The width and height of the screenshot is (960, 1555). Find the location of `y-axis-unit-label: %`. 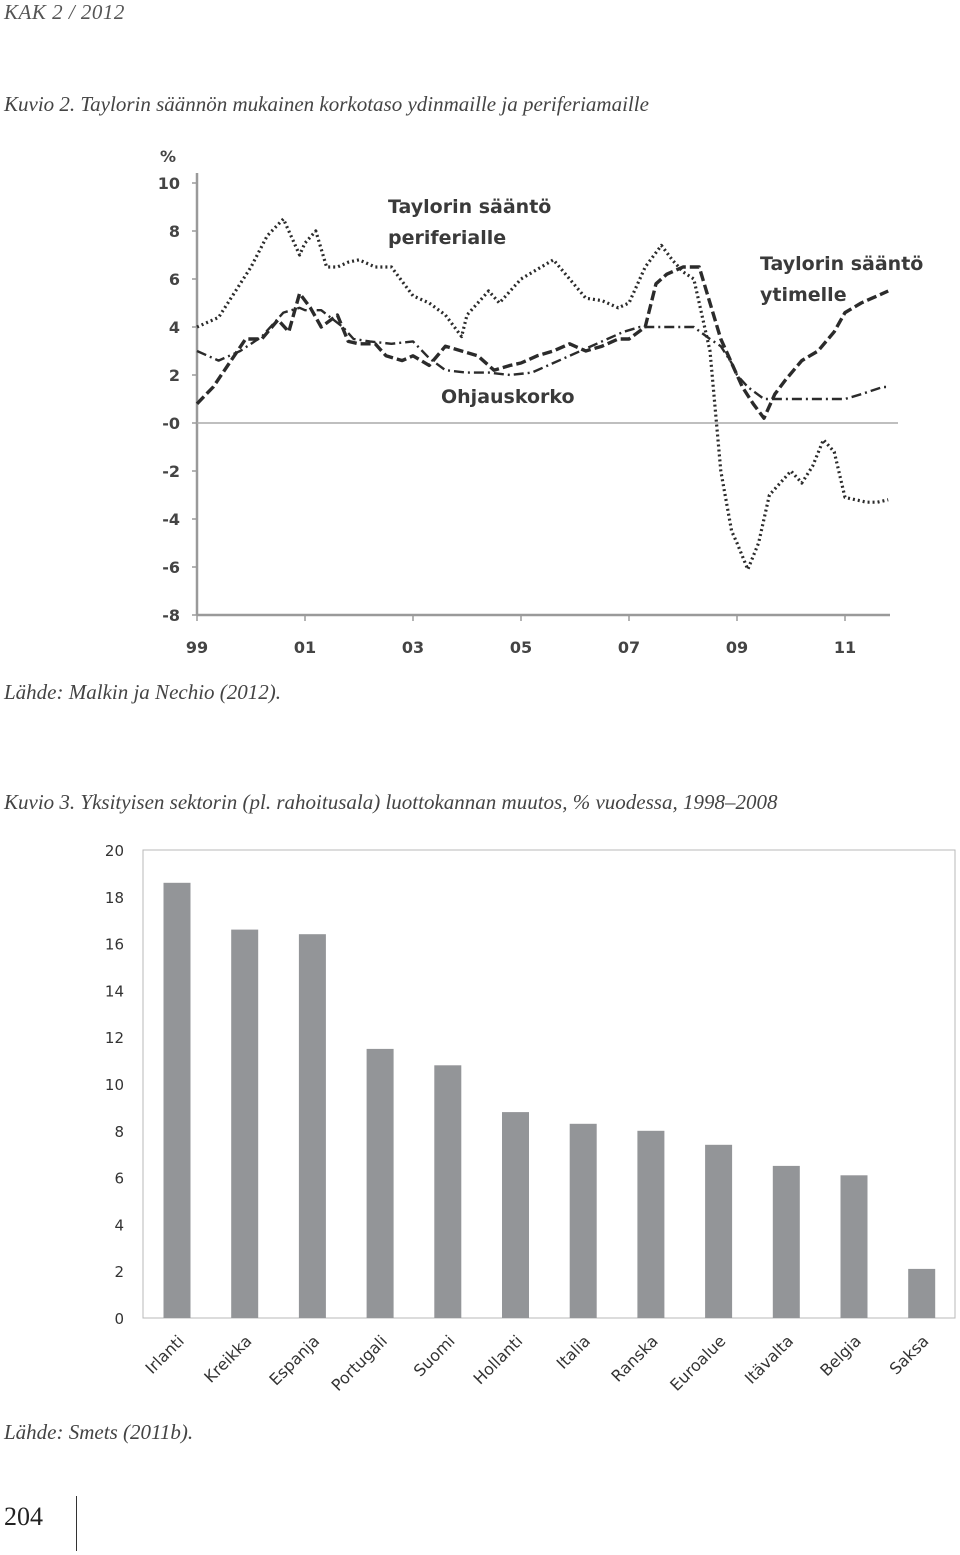

y-axis-unit-label: % is located at coordinates (168, 156).